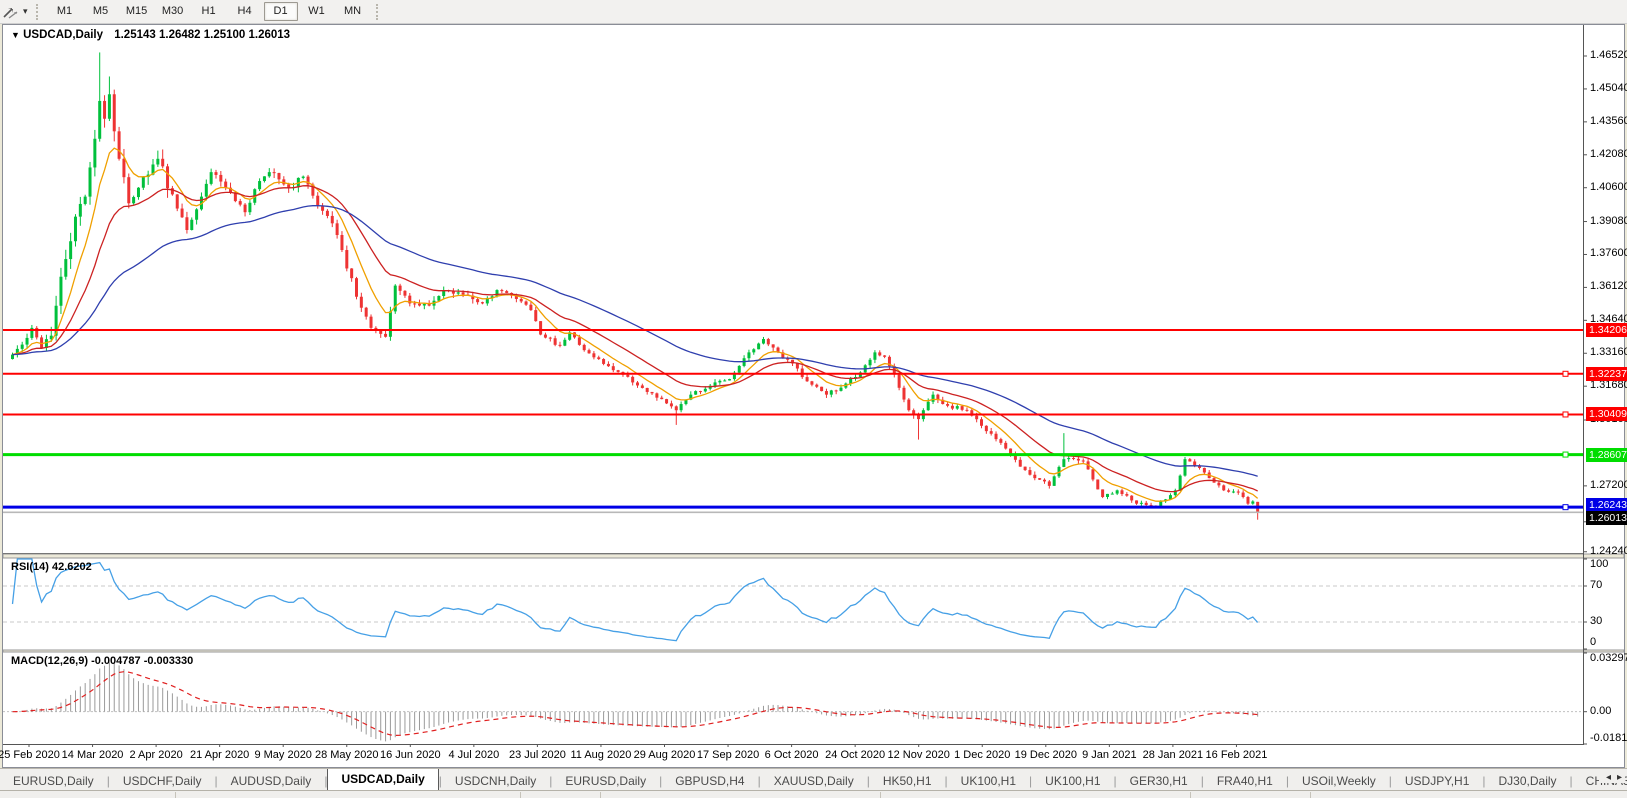  Describe the element at coordinates (30, 755) in the screenshot. I see `date-axis-label: 25 Feb 2020` at that location.